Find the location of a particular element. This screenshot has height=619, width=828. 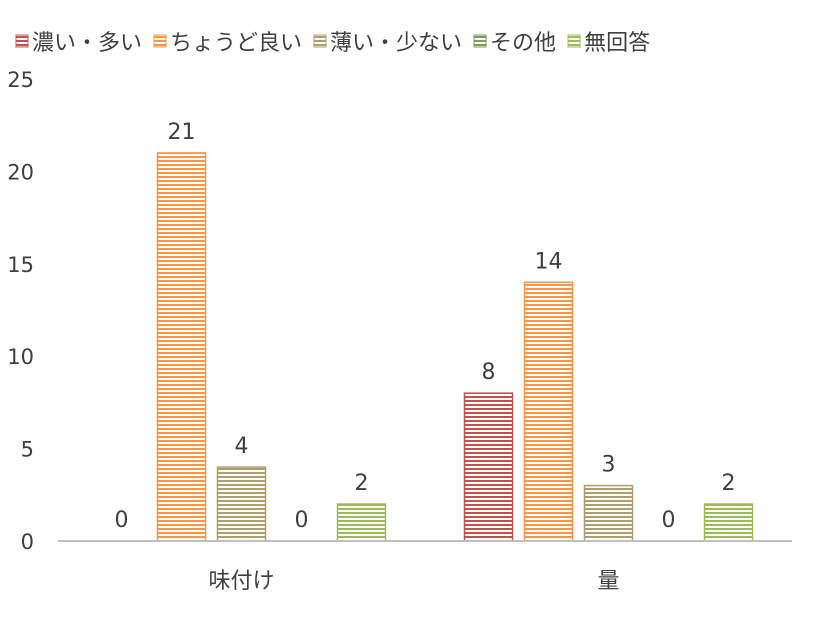

y-tick-label: 25 is located at coordinates (20, 80).